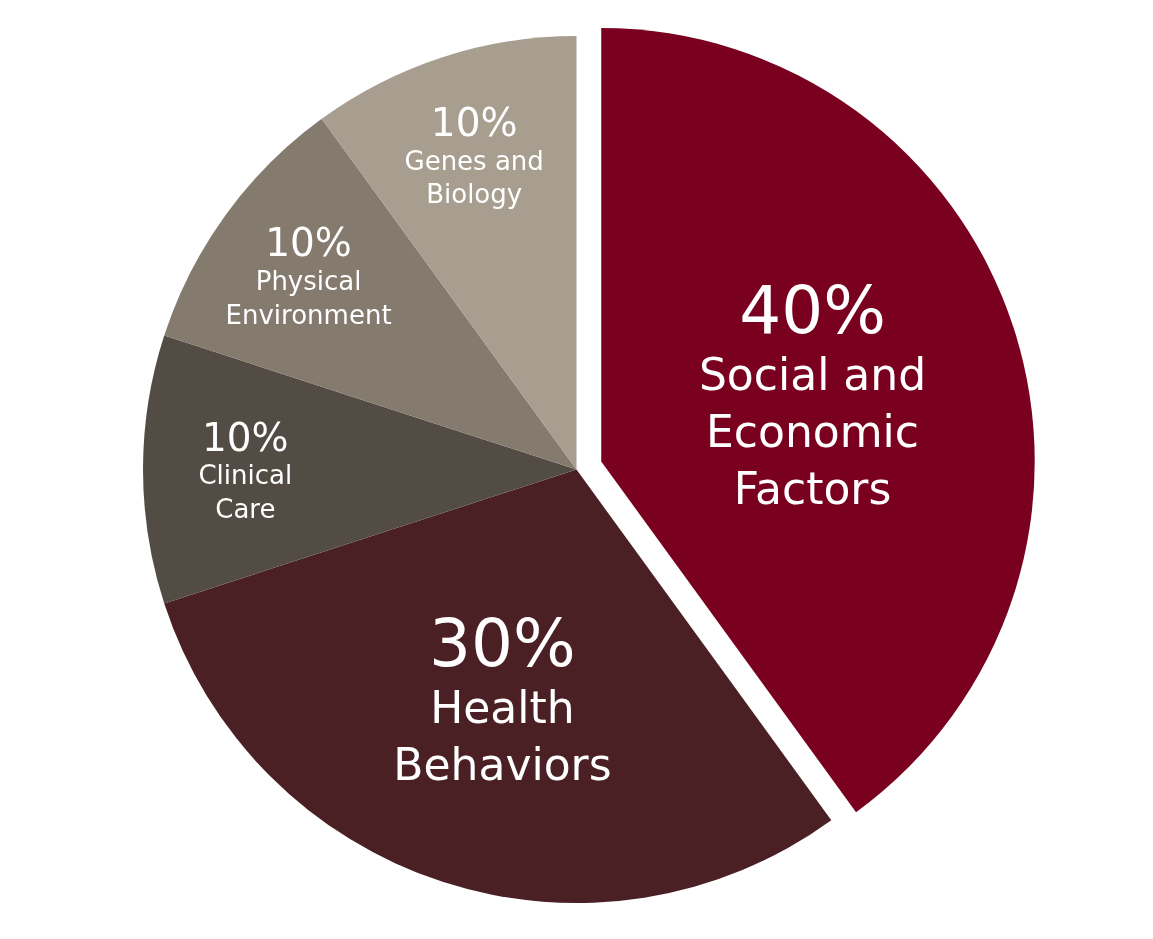 The width and height of the screenshot is (1153, 939). I want to click on data-label: 30%, so click(502, 643).